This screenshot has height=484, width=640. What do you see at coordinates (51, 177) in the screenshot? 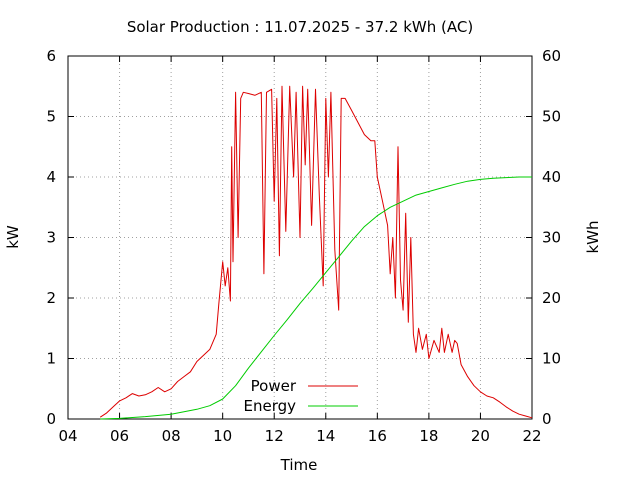
I see `y-left-tick-label: 4` at bounding box center [51, 177].